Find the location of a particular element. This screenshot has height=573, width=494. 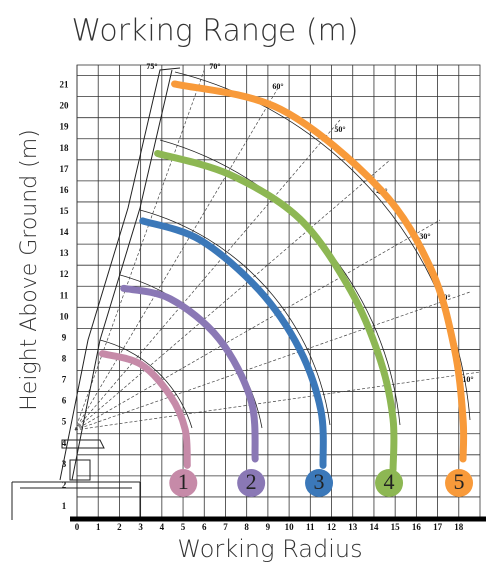

legend-label: 4 is located at coordinates (389, 481).